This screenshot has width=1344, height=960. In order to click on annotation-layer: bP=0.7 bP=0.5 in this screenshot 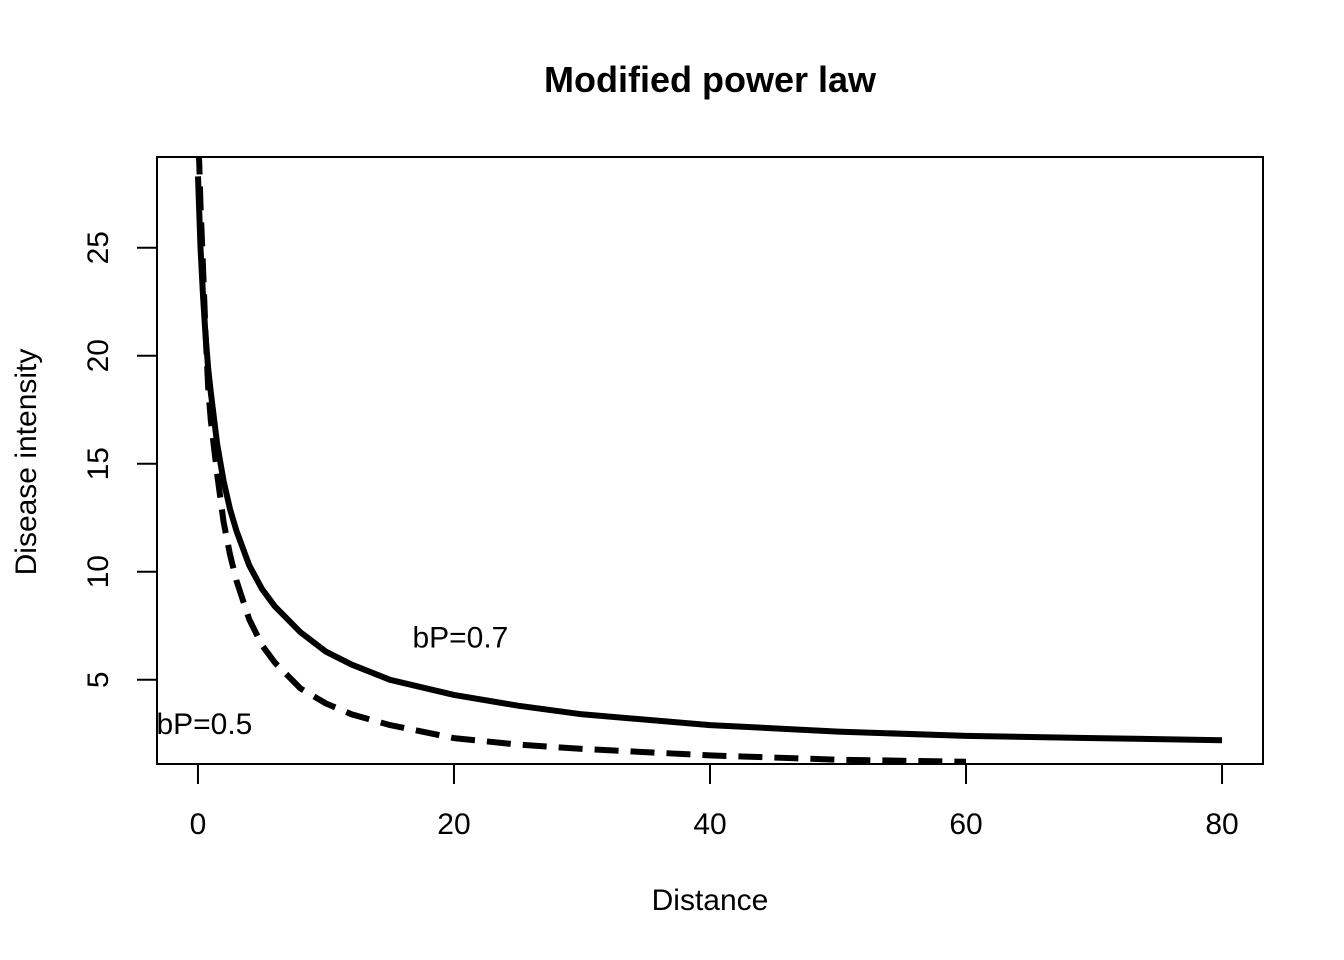, I will do `click(332, 681)`.